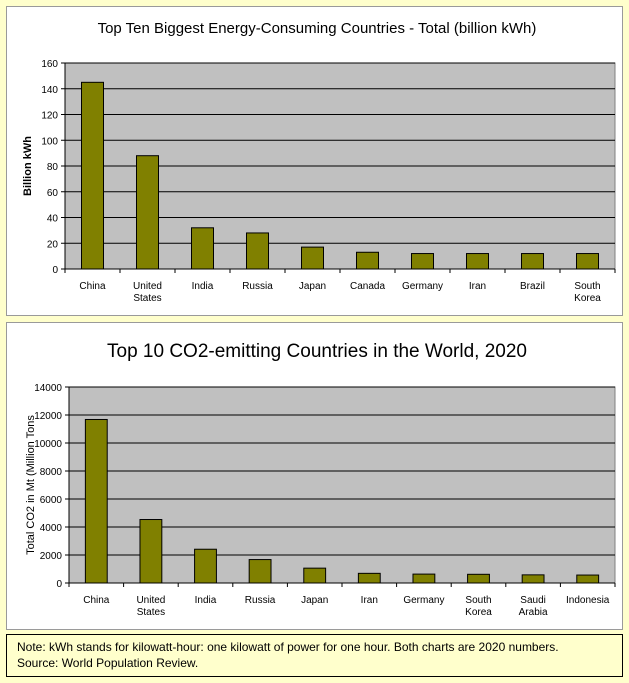  Describe the element at coordinates (51, 472) in the screenshot. I see `y-tick-label: 8000` at that location.